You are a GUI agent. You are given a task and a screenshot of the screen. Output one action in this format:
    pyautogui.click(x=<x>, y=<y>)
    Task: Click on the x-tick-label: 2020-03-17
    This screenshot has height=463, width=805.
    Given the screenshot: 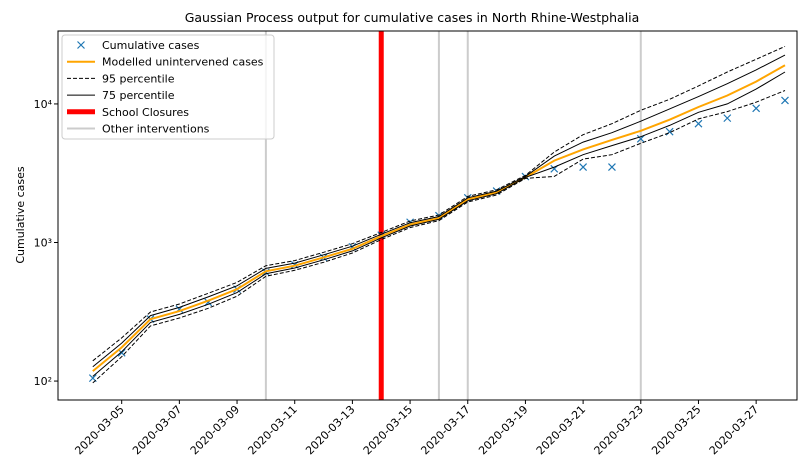 What is the action you would take?
    pyautogui.click(x=445, y=430)
    